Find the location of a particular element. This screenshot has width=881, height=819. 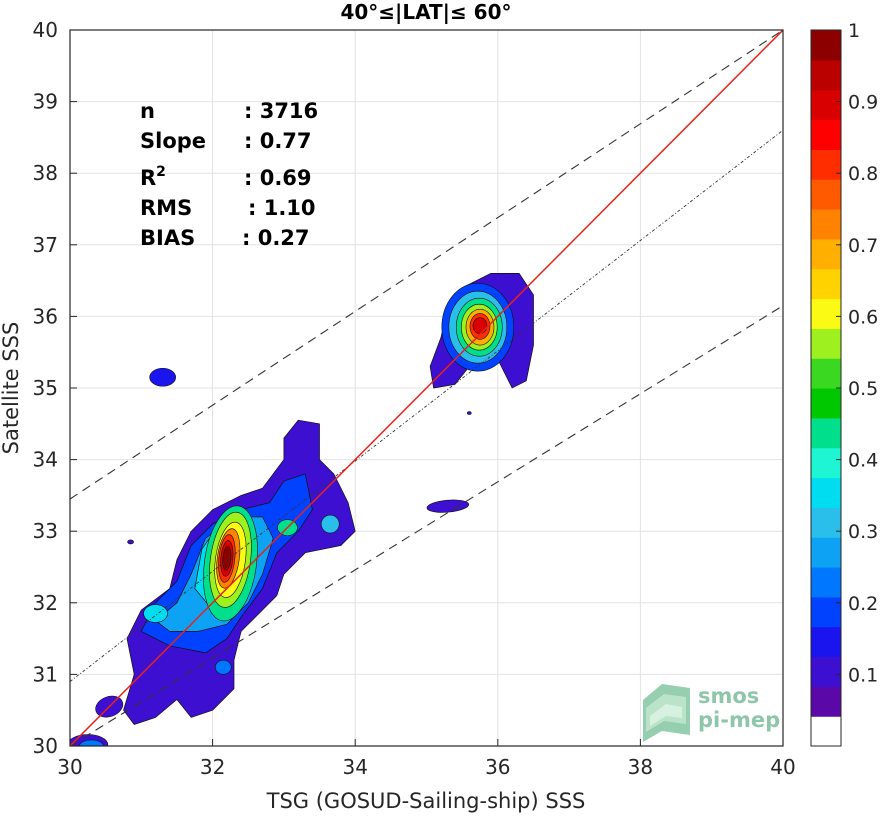

x-tick-label: 40 is located at coordinates (782, 767).